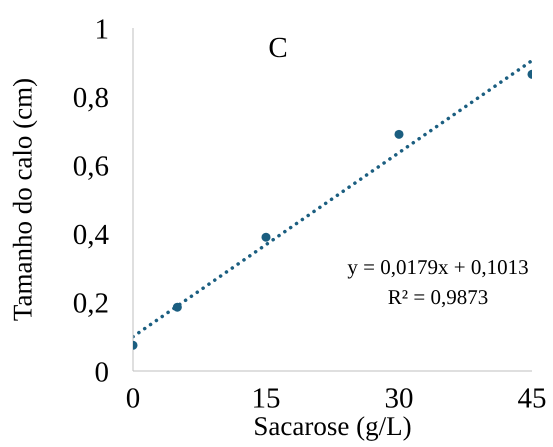 This screenshot has height=447, width=553. What do you see at coordinates (91, 235) in the screenshot?
I see `y-tick-label: 0,4` at bounding box center [91, 235].